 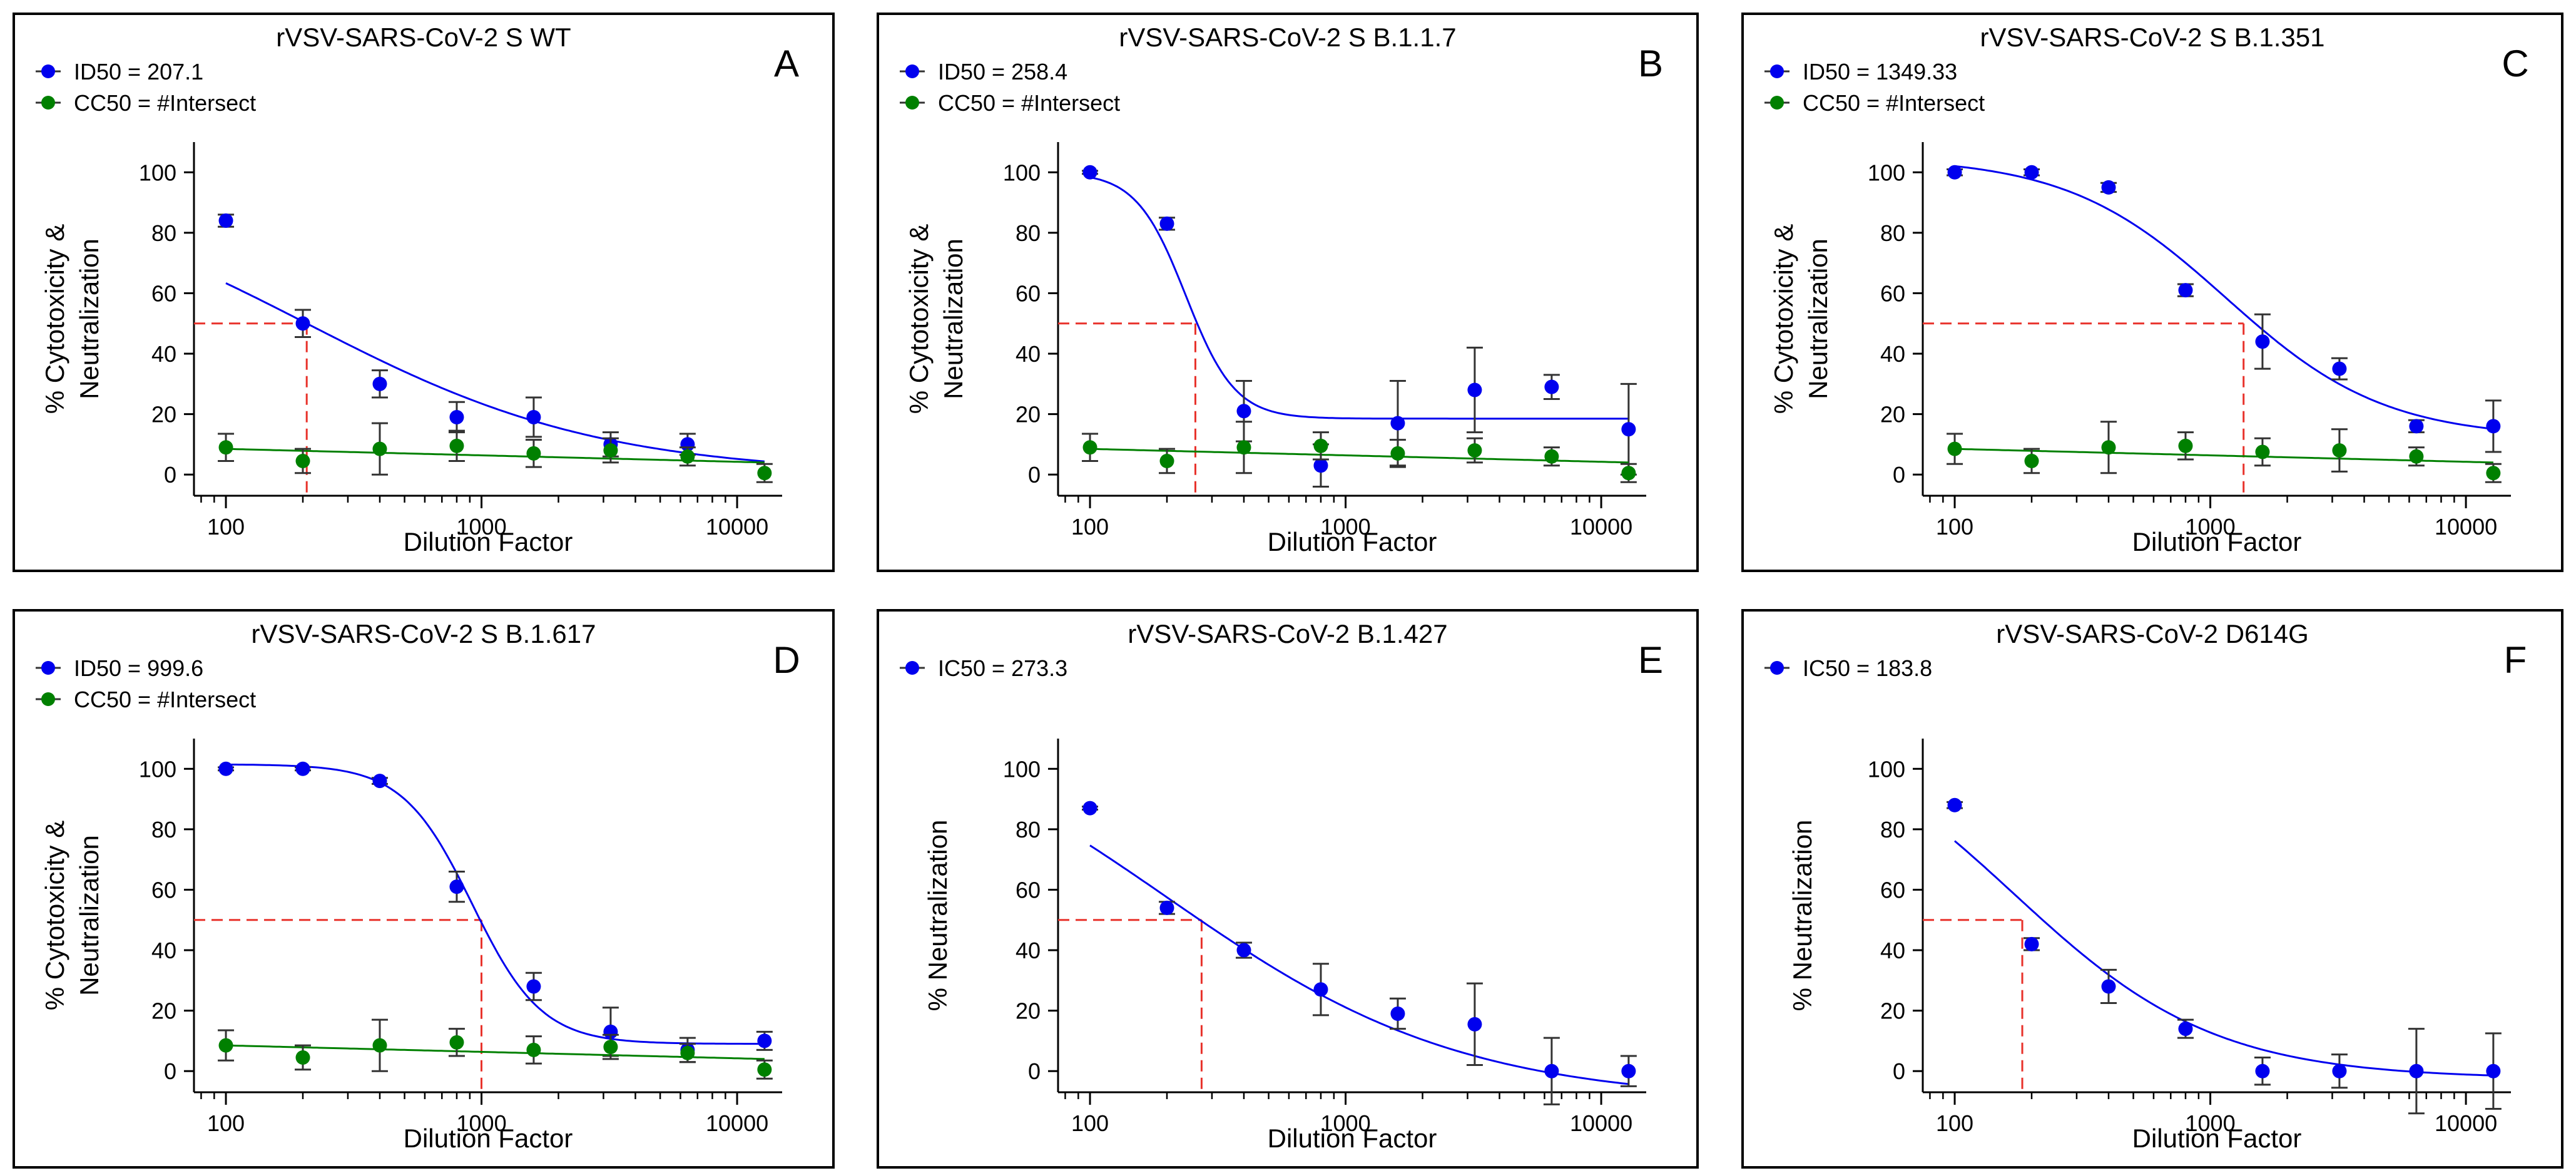 I want to click on chart-title: rVSV-SARS-CoV-2 B.1.427, so click(x=1288, y=634).